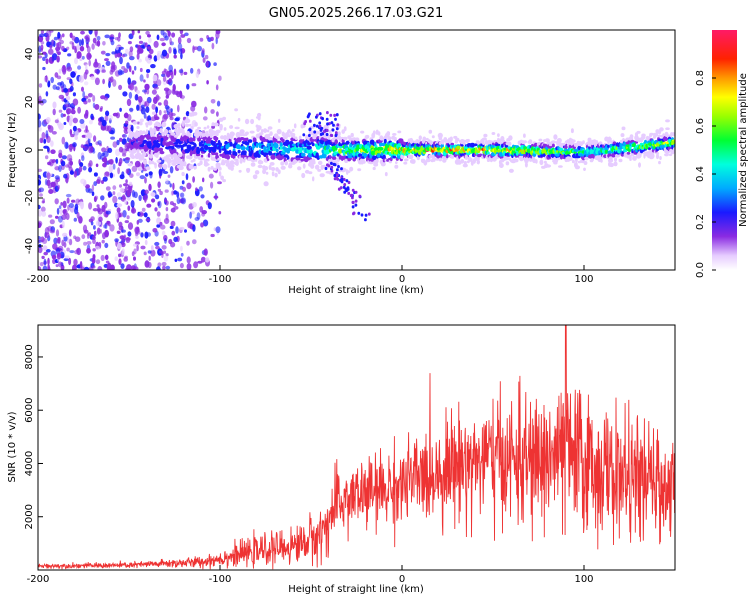 The width and height of the screenshot is (750, 604). I want to click on colorbar-tick-label: 0.2, so click(700, 222).